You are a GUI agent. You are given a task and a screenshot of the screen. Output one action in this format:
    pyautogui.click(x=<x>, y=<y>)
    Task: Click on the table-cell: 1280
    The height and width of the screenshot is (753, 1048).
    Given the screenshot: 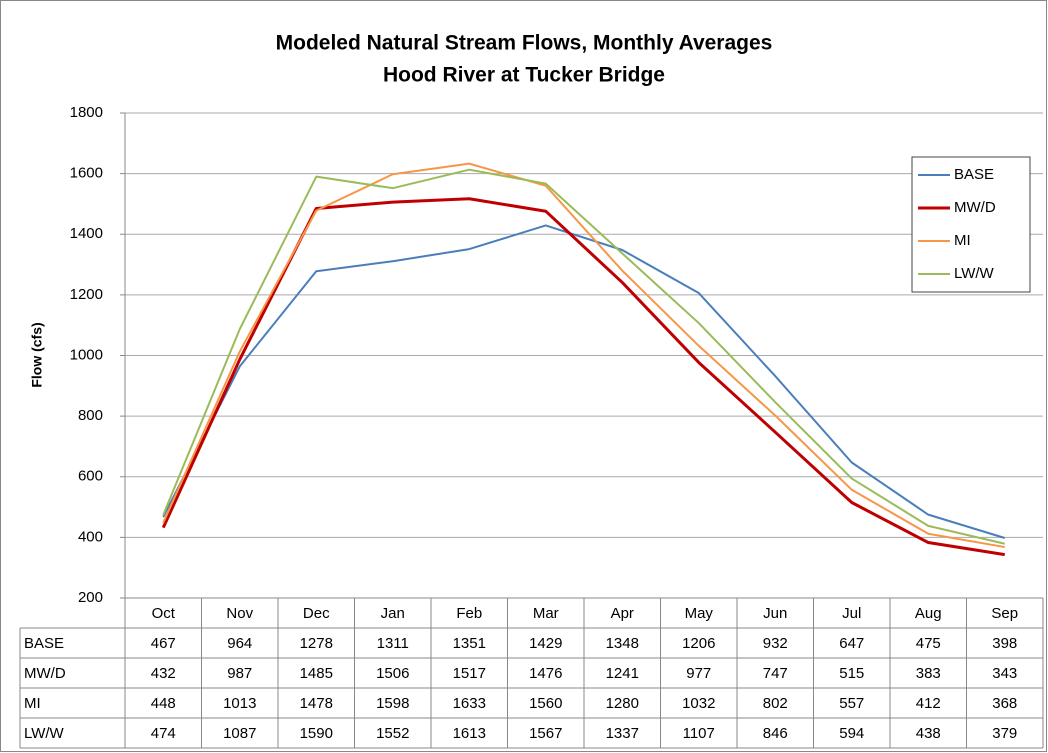 What is the action you would take?
    pyautogui.click(x=622, y=703)
    